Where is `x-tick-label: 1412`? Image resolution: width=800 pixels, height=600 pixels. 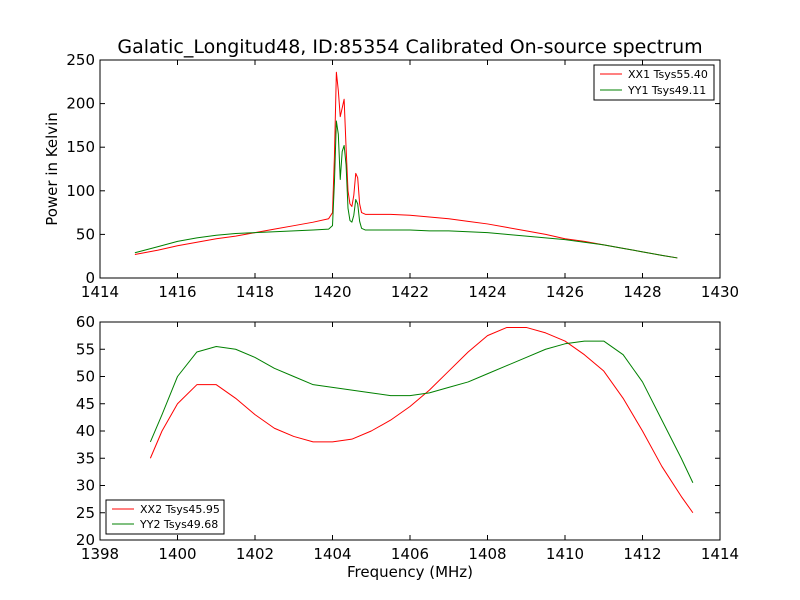 x-tick-label: 1412 is located at coordinates (642, 554).